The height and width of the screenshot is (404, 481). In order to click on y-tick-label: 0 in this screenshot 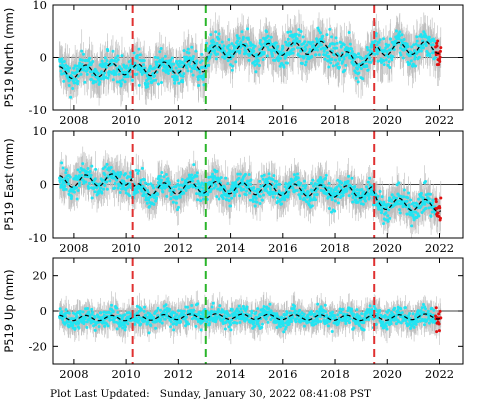, I will do `click(43, 311)`.